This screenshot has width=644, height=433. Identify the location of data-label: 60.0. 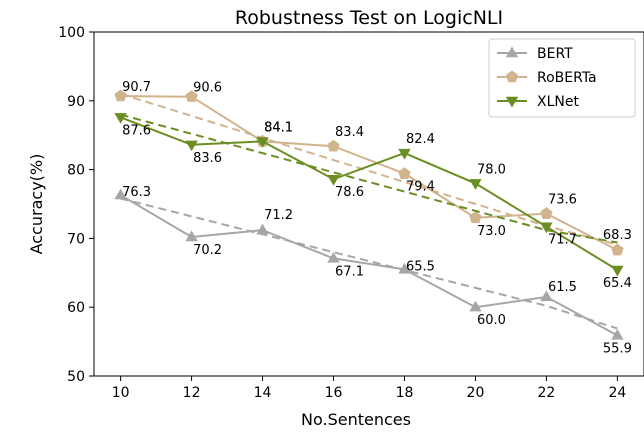
(491, 320).